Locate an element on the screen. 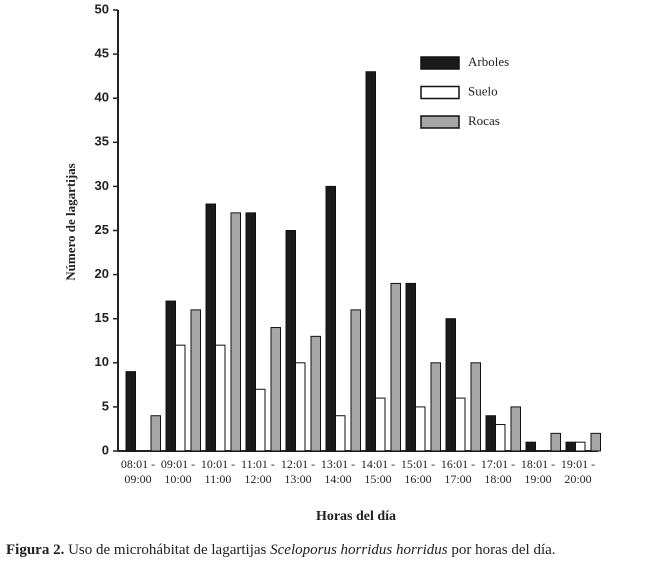 The image size is (661, 570). y-tick-label: 0 is located at coordinates (105, 449).